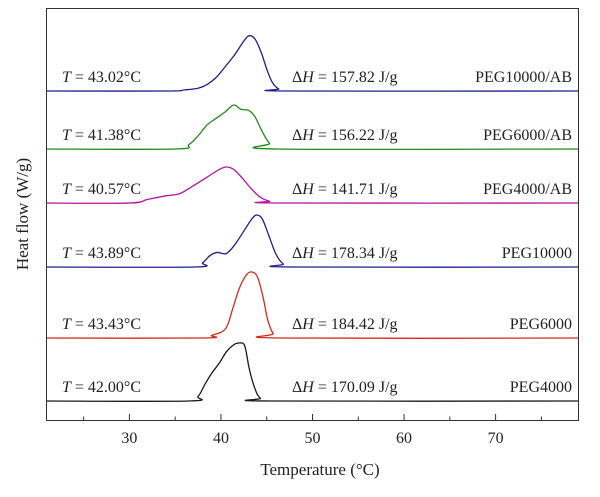 The image size is (600, 497). Describe the element at coordinates (129, 438) in the screenshot. I see `x-tick-label: 30` at that location.